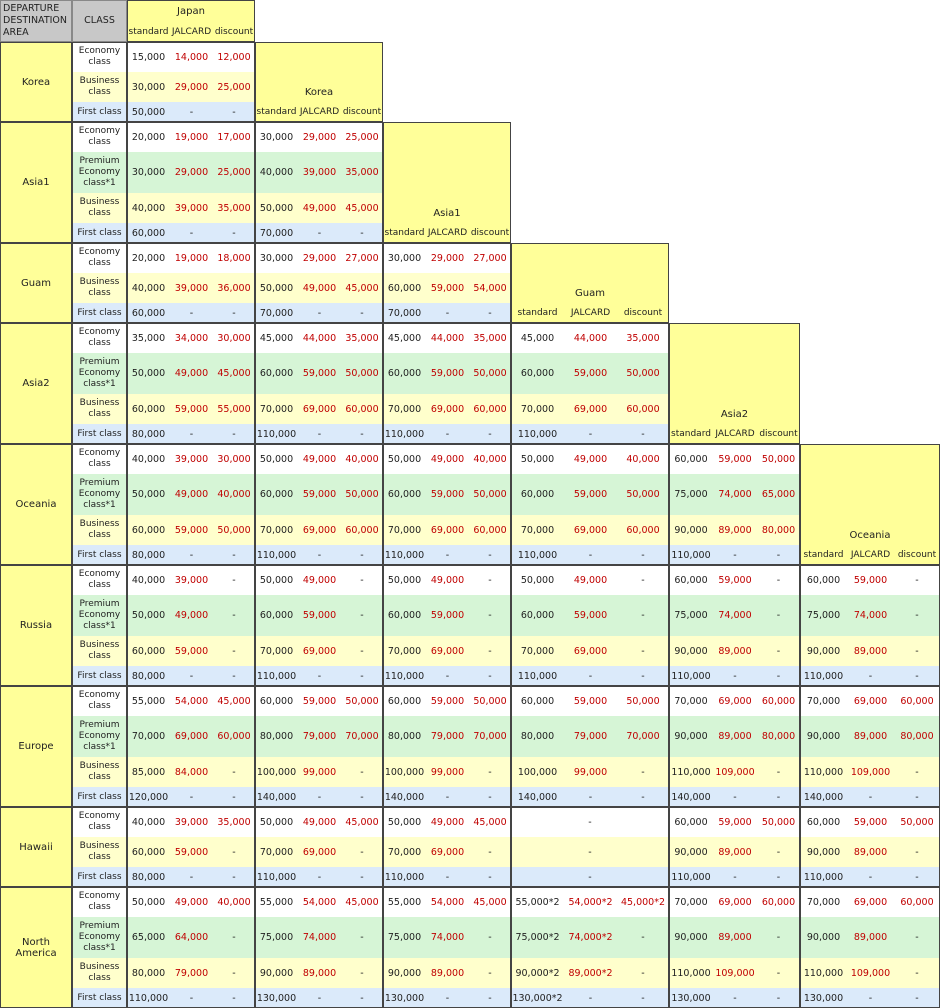 This screenshot has width=940, height=1008. I want to click on discount-fare: 30,000, so click(234, 459).